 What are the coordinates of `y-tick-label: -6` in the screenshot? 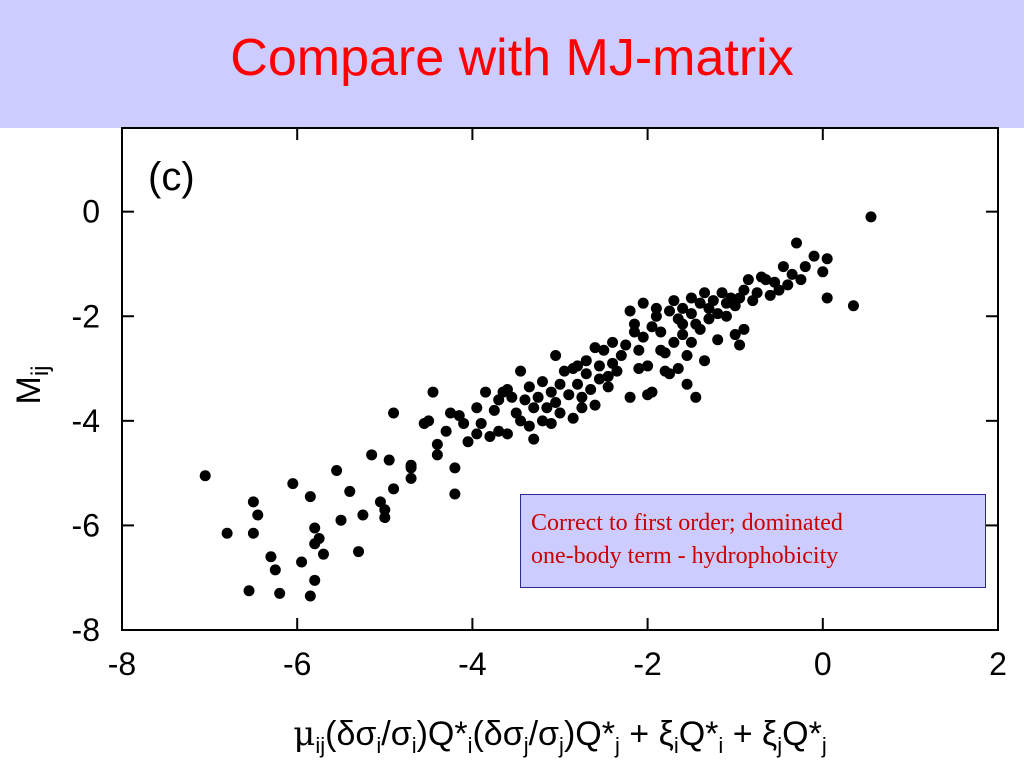 It's located at (86, 525).